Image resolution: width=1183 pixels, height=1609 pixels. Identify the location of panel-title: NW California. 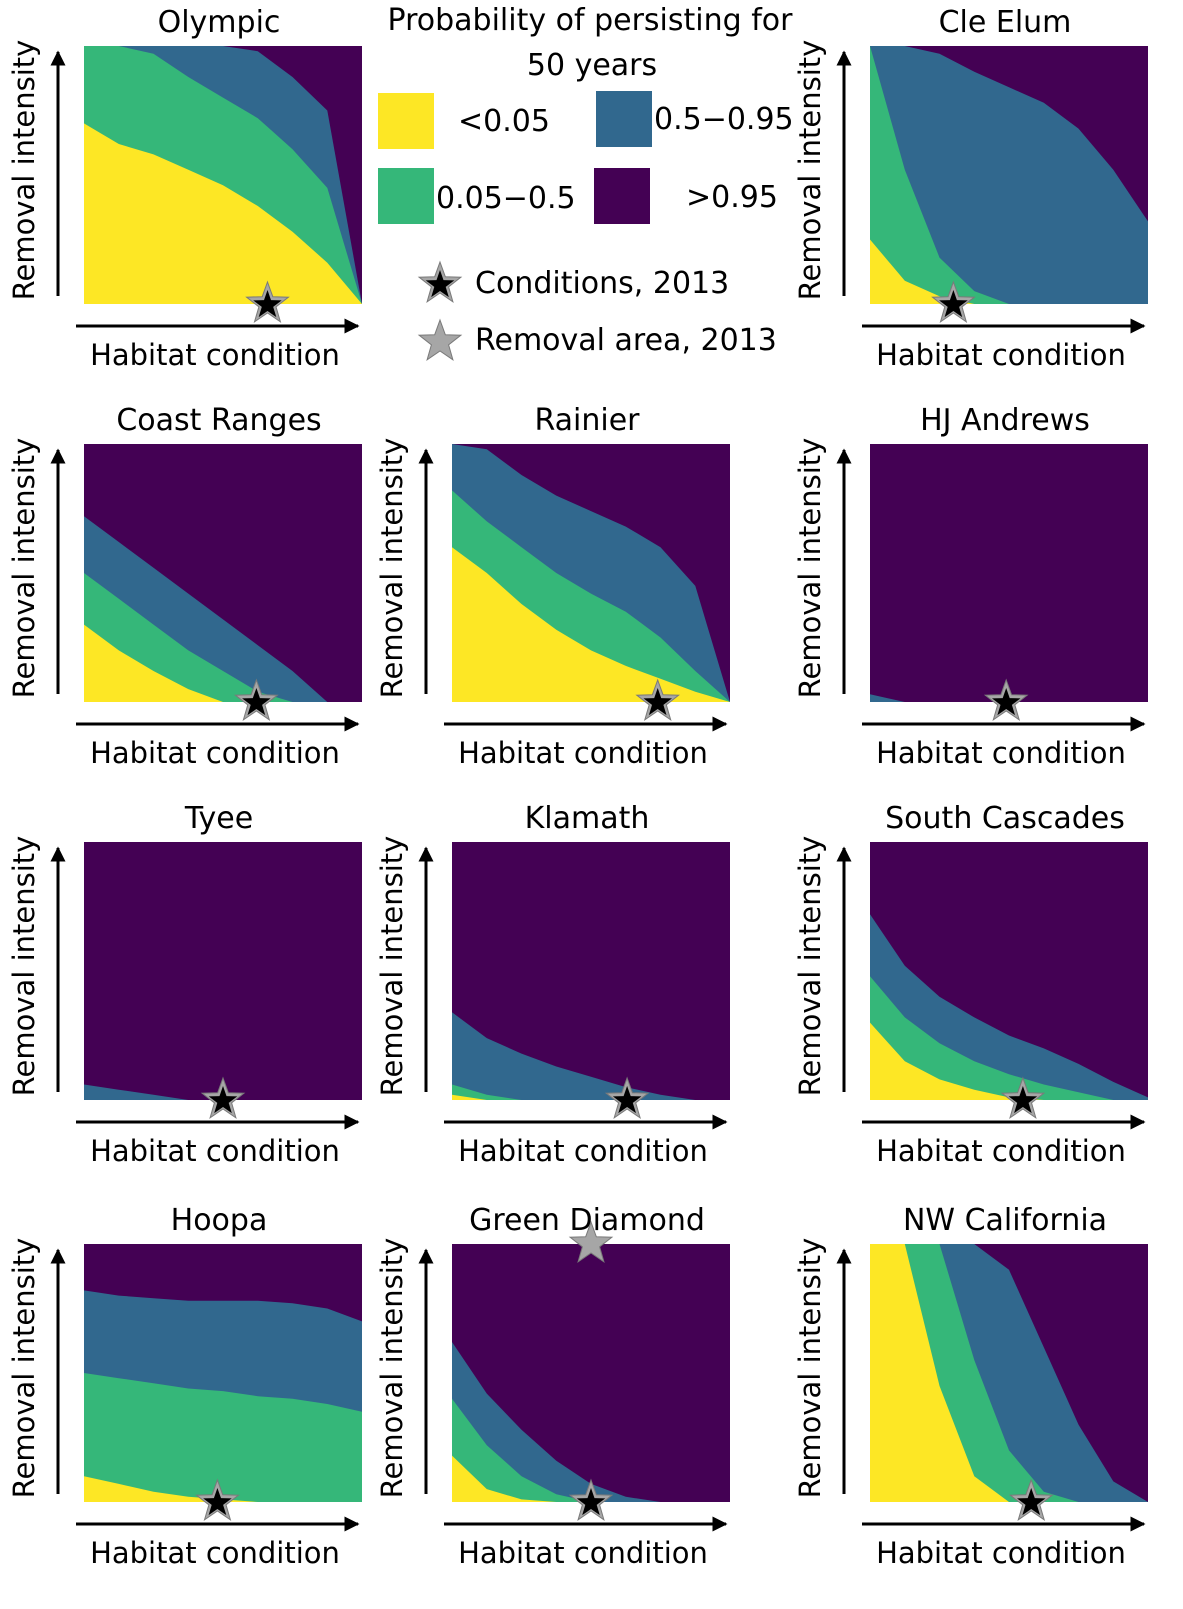
(1005, 1220).